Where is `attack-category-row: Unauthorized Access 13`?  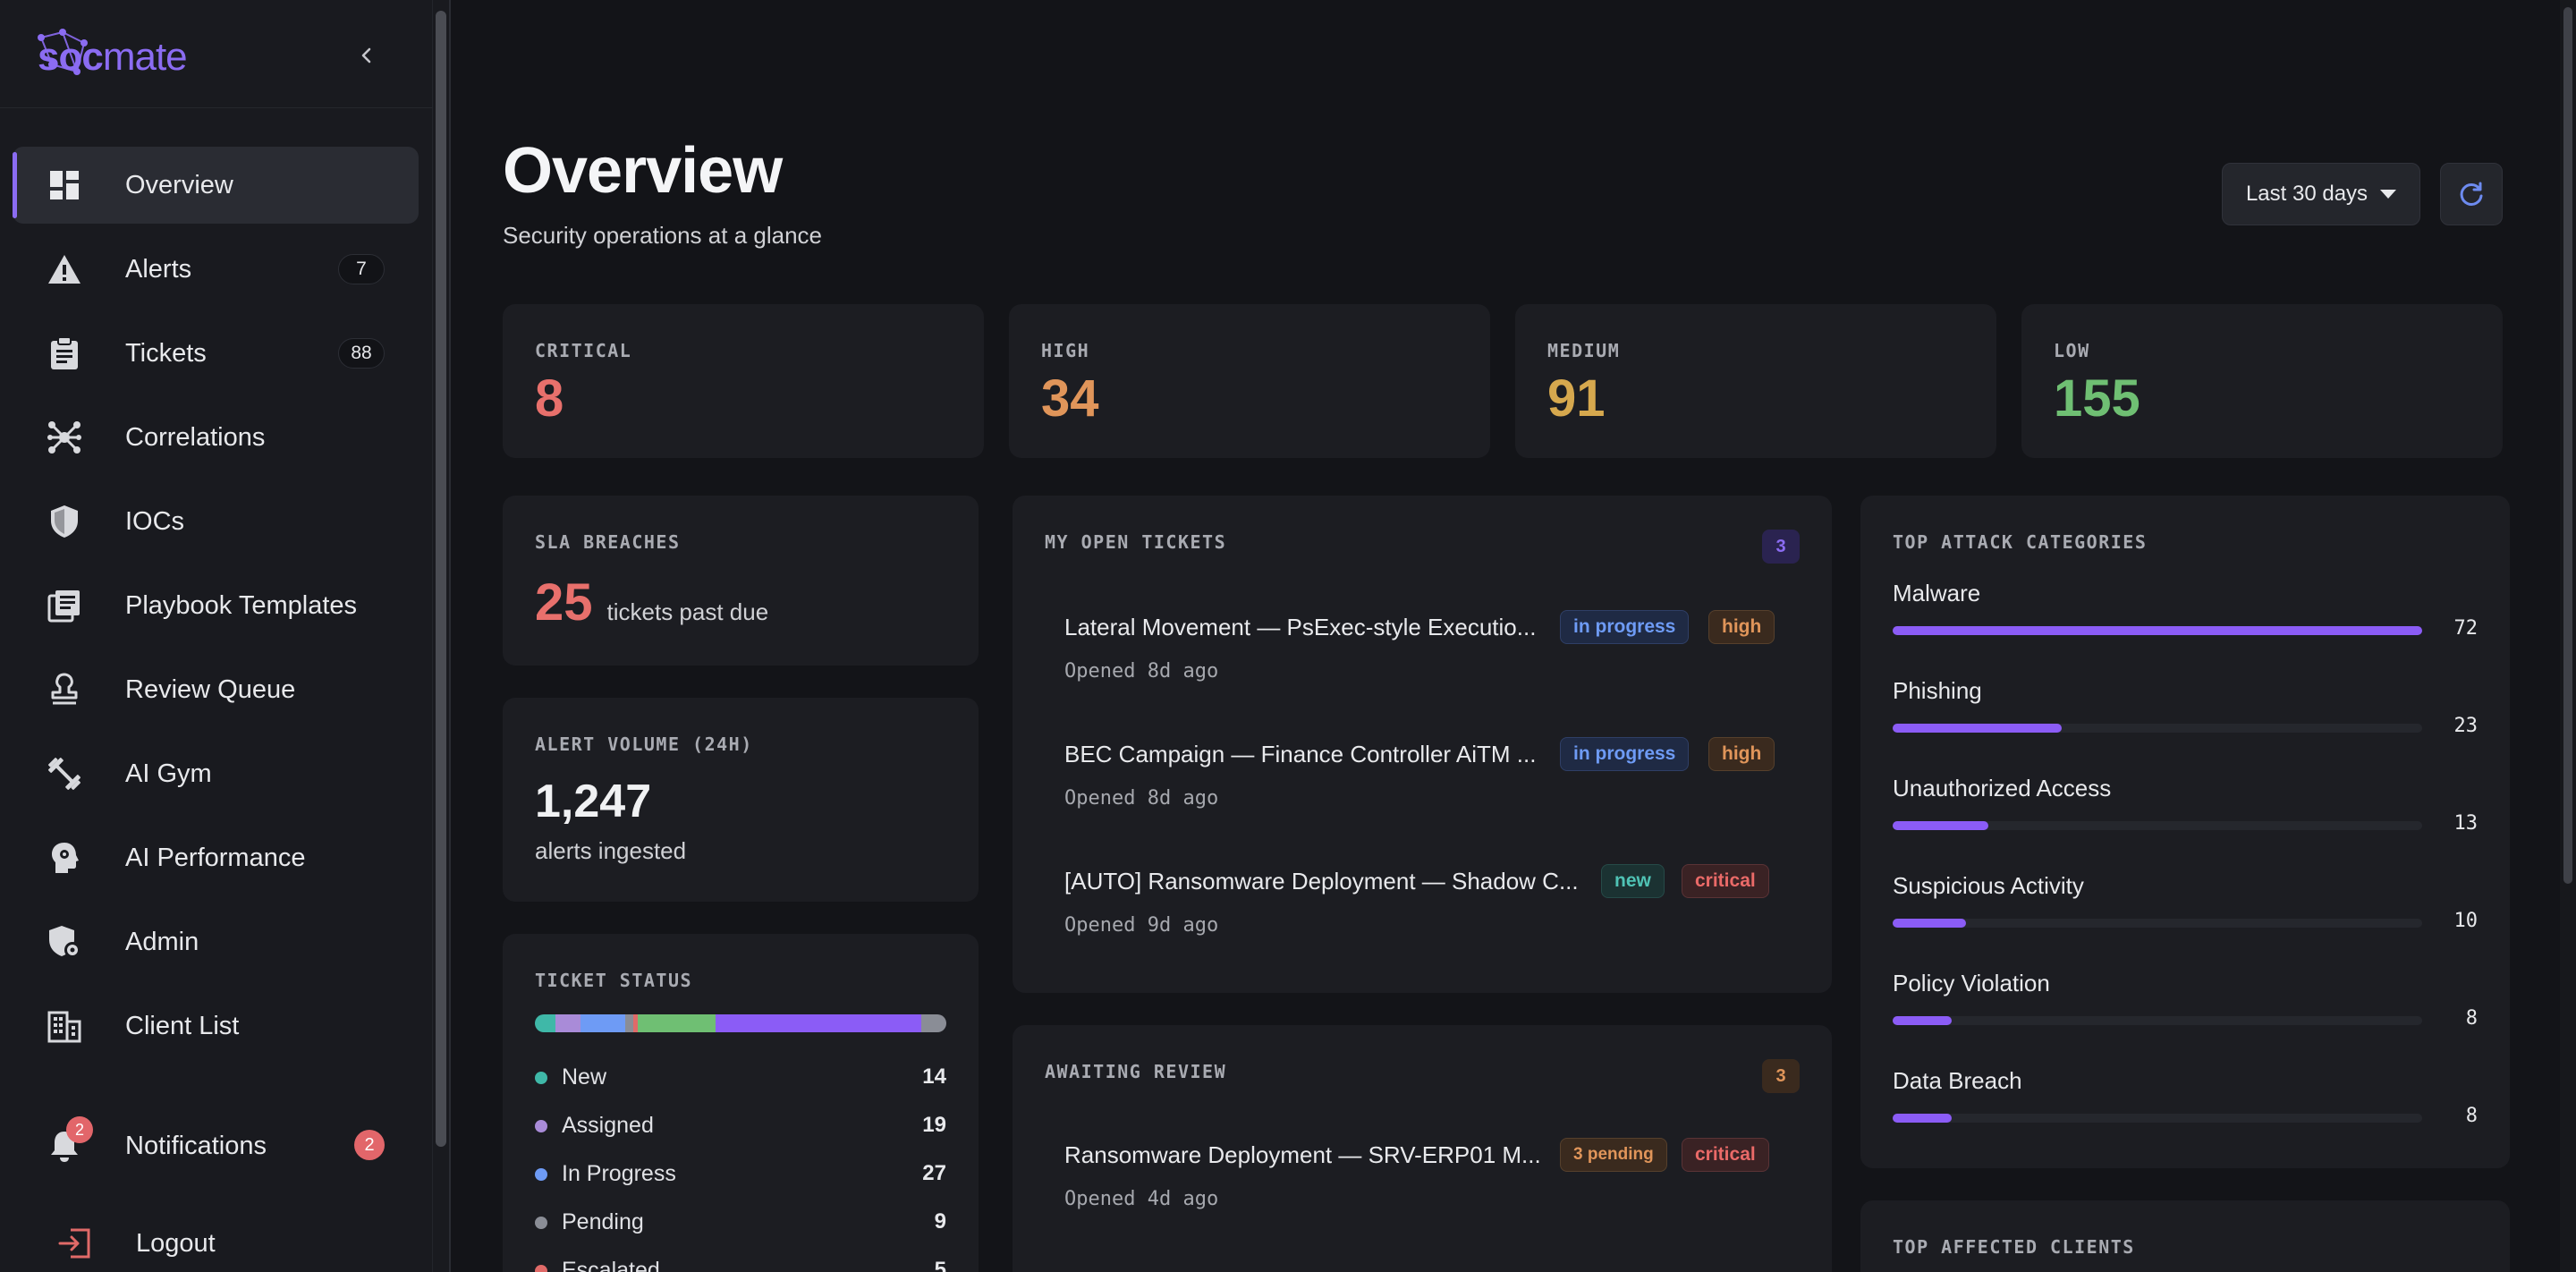 attack-category-row: Unauthorized Access 13 is located at coordinates (2185, 824).